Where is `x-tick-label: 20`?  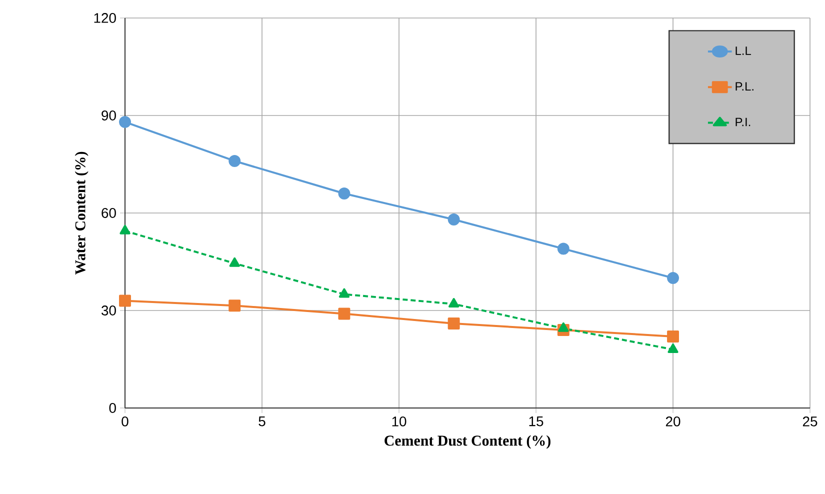 x-tick-label: 20 is located at coordinates (673, 421).